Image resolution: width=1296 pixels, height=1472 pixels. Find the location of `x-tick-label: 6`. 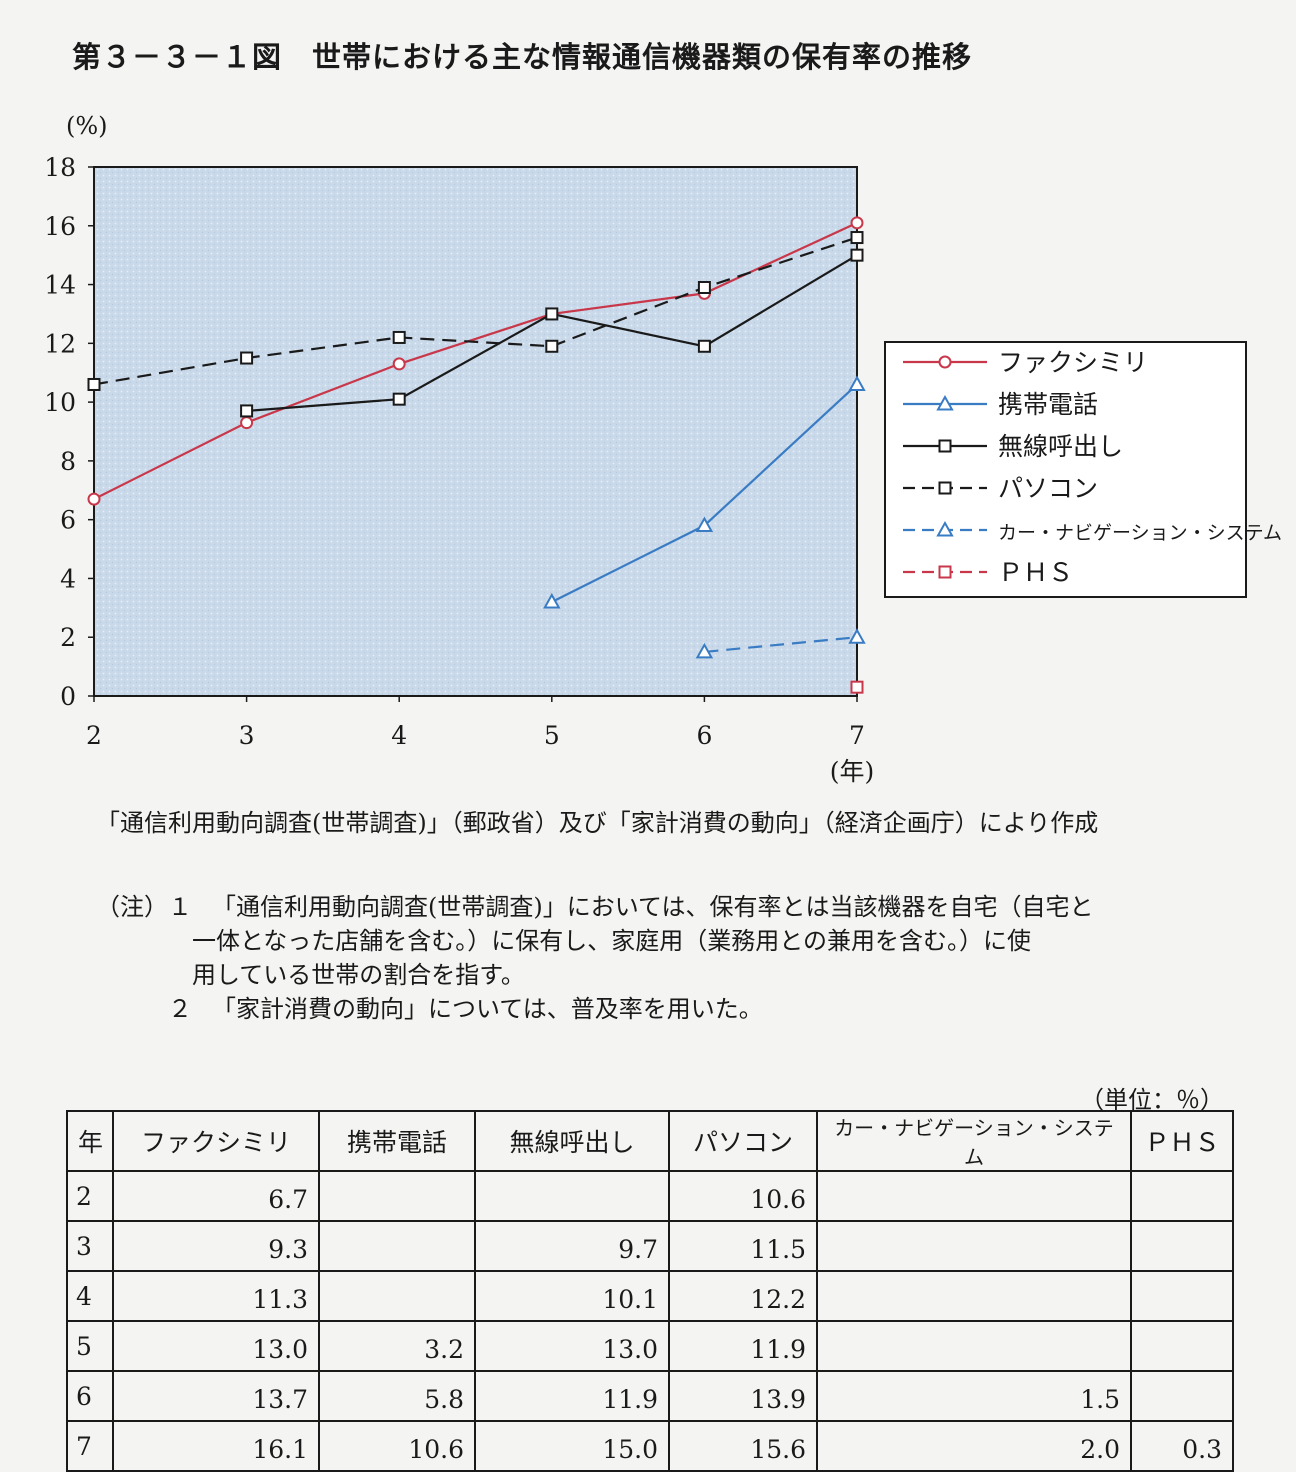

x-tick-label: 6 is located at coordinates (704, 735).